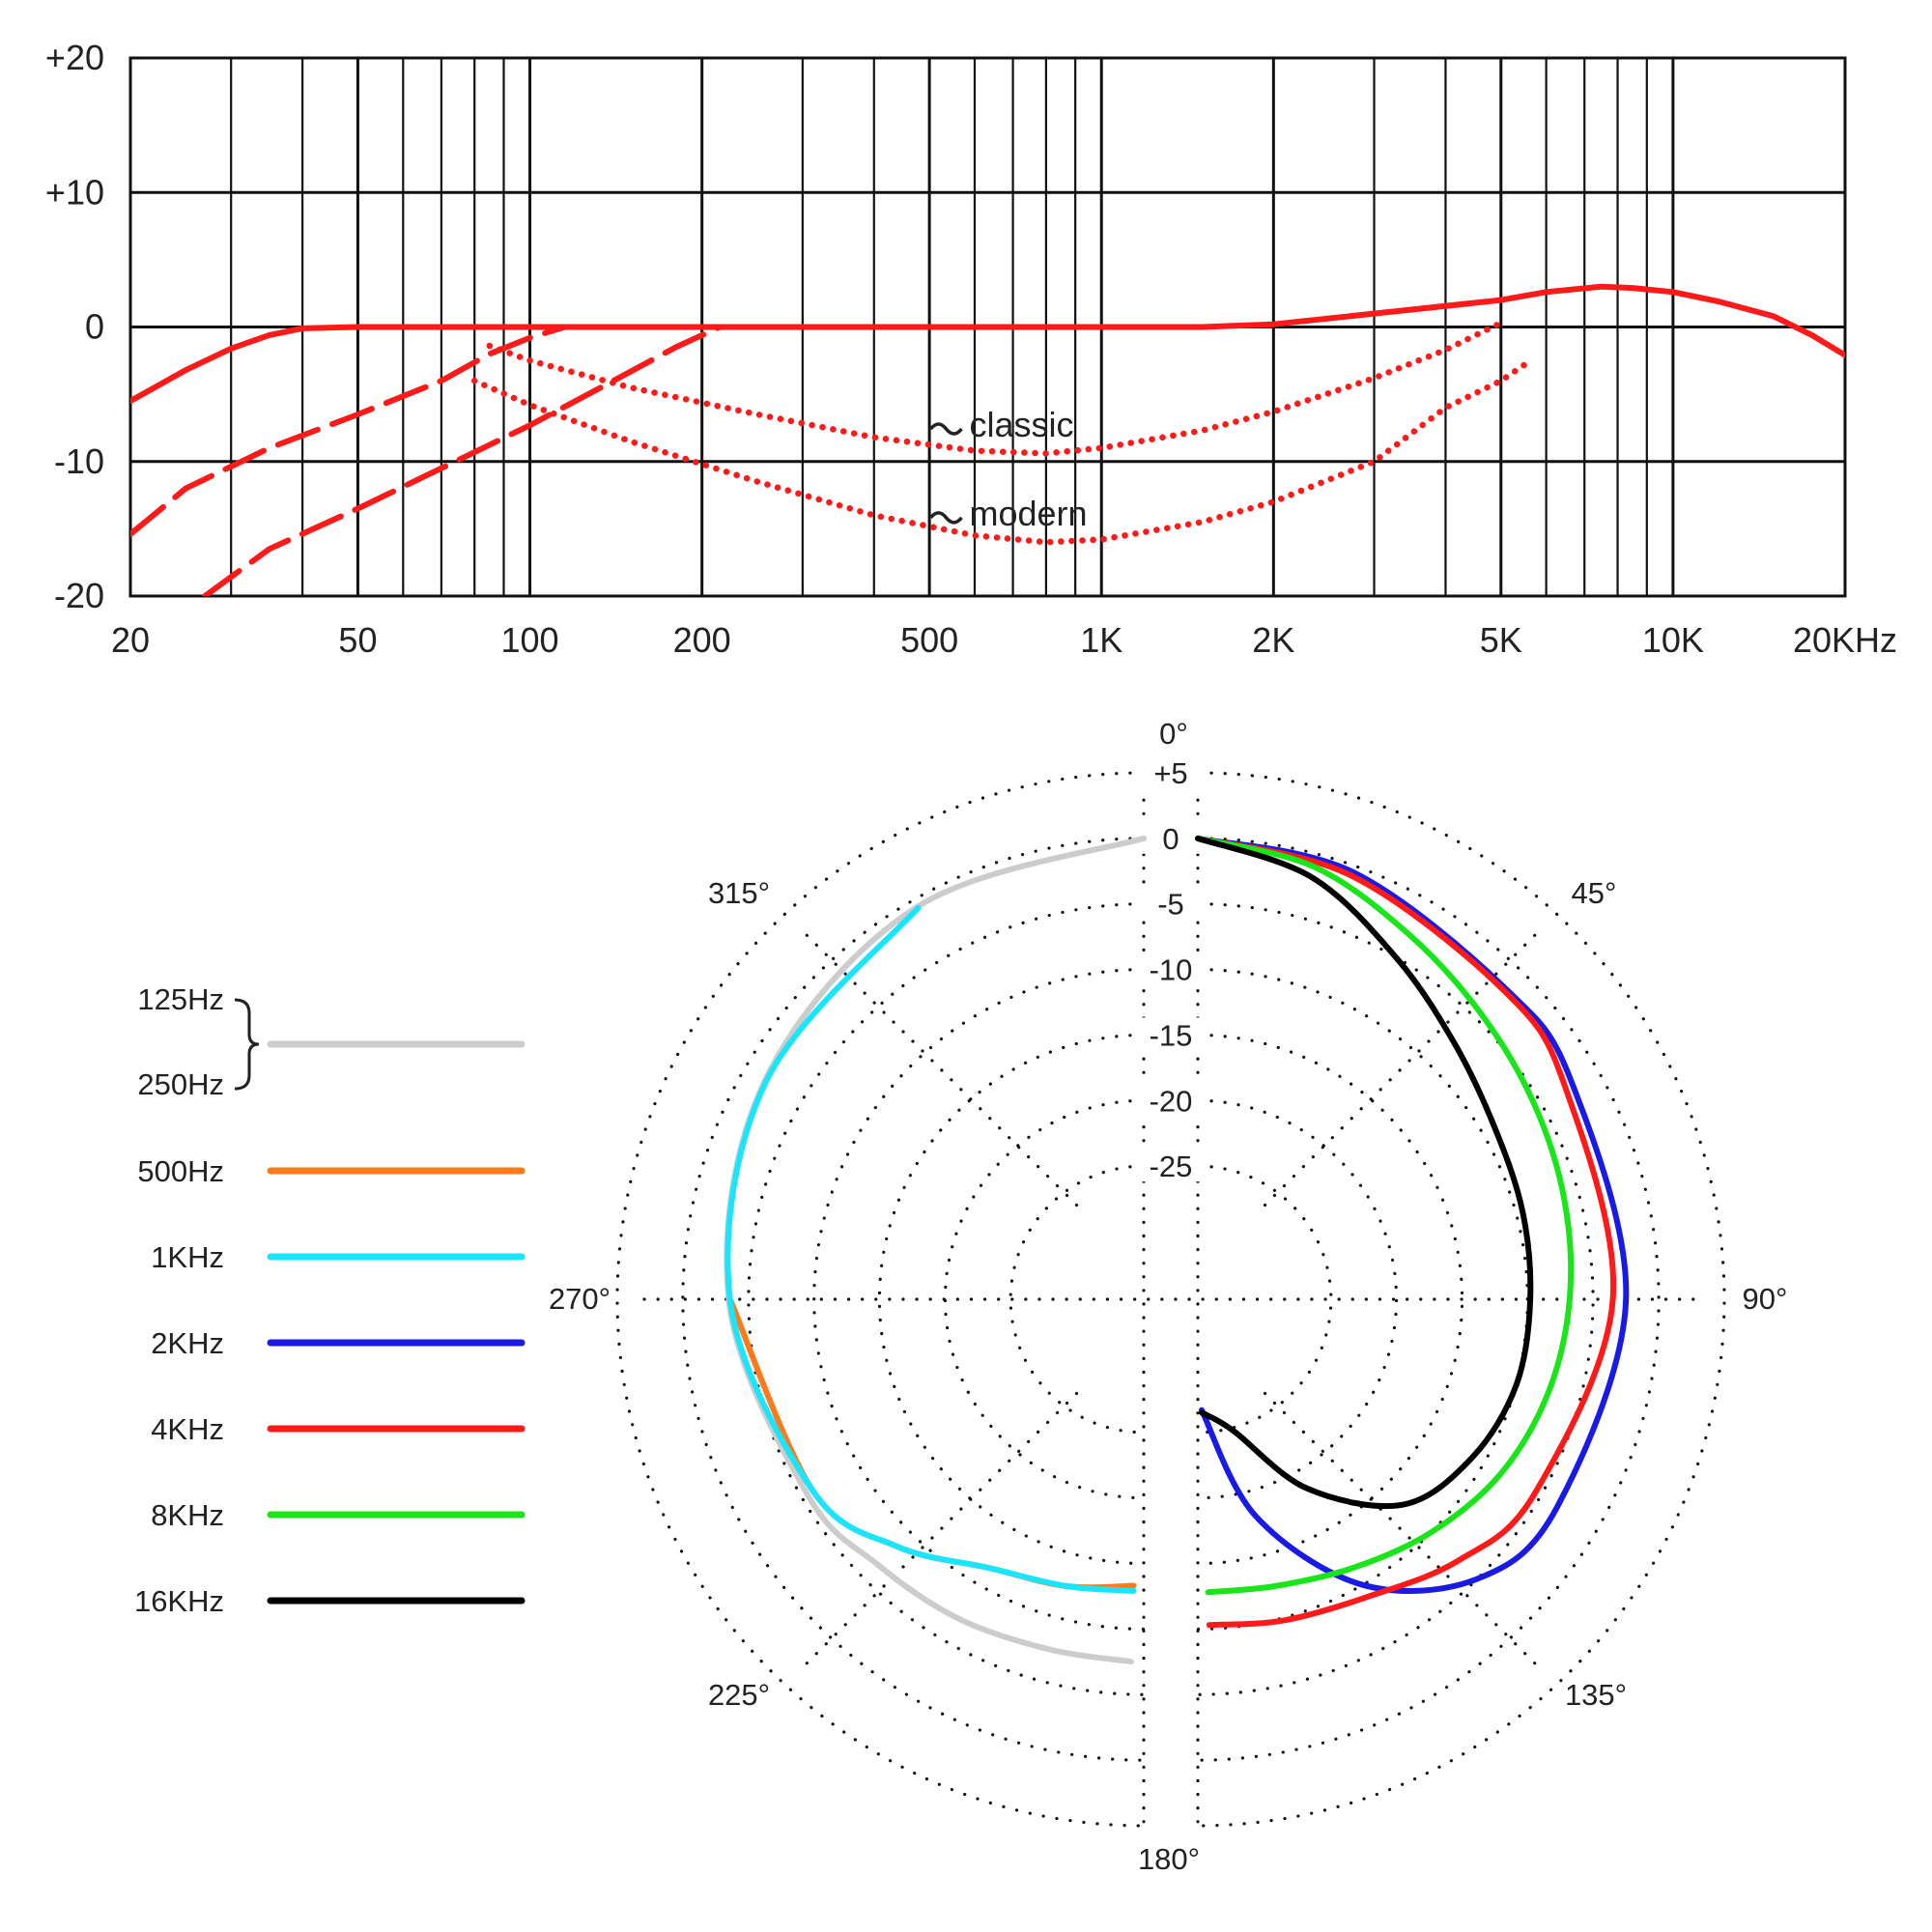  Describe the element at coordinates (1173, 734) in the screenshot. I see `polar-angle-label: 0°` at that location.